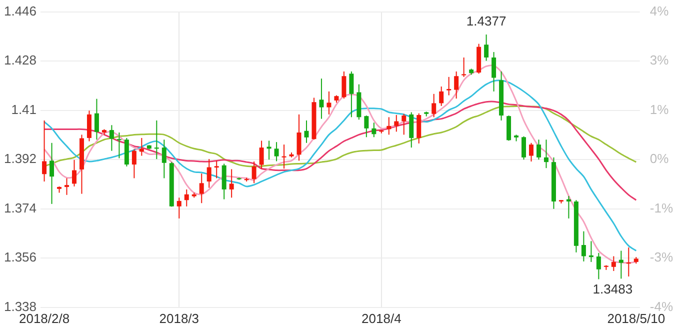  Describe the element at coordinates (179, 318) in the screenshot. I see `x-tick-label: 2018/3` at that location.